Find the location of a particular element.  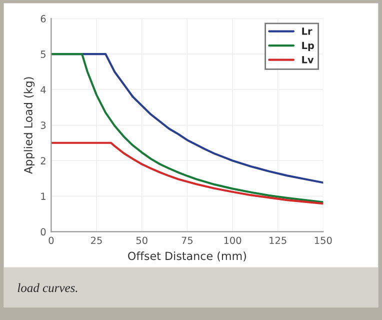

legend-label: Lp is located at coordinates (308, 46).